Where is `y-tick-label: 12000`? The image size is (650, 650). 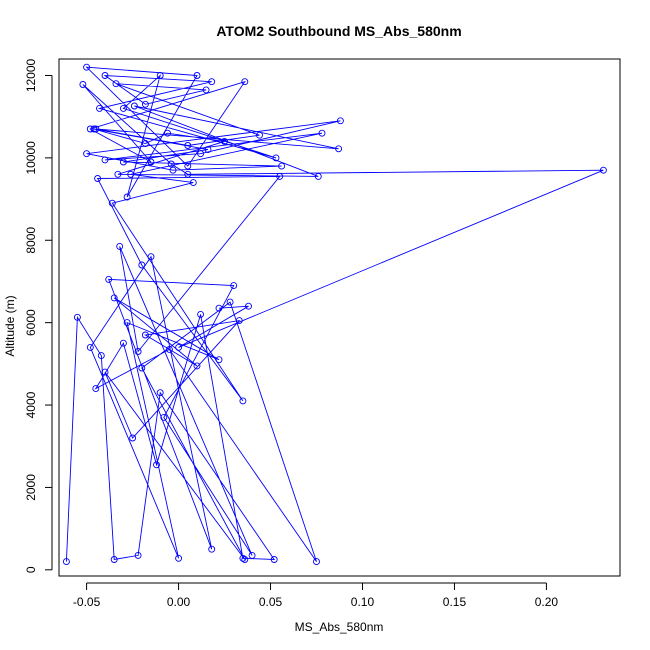 y-tick-label: 12000 is located at coordinates (31, 75).